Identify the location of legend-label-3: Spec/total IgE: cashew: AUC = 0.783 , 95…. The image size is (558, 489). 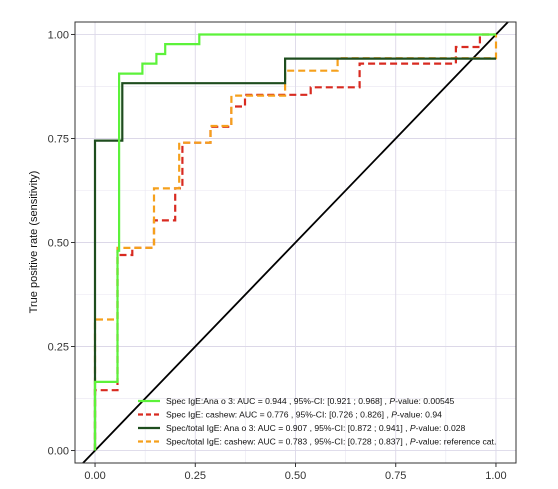
(331, 442).